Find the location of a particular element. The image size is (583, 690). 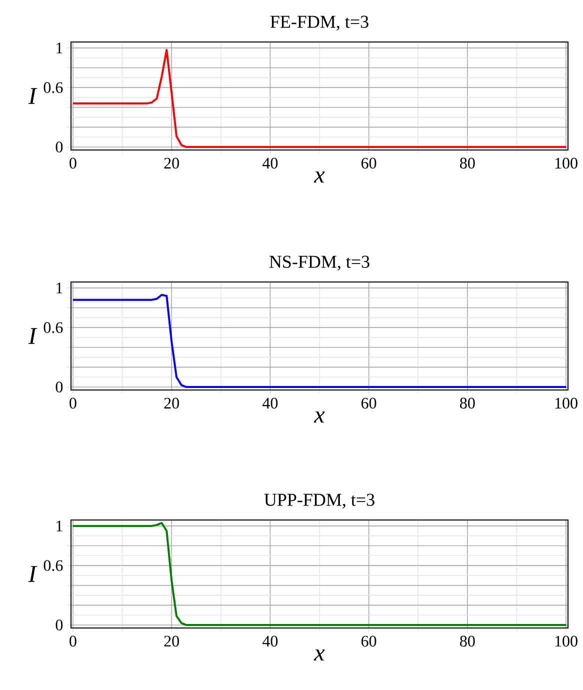

chart-title: UPP-FDM, t=3 is located at coordinates (319, 501).